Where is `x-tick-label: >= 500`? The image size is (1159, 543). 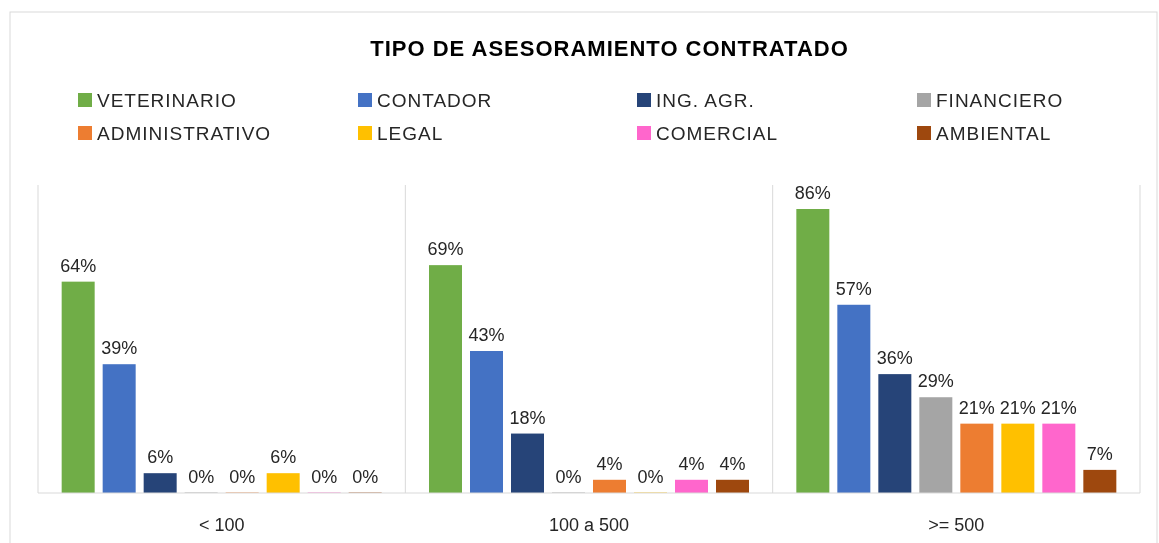 x-tick-label: >= 500 is located at coordinates (956, 525).